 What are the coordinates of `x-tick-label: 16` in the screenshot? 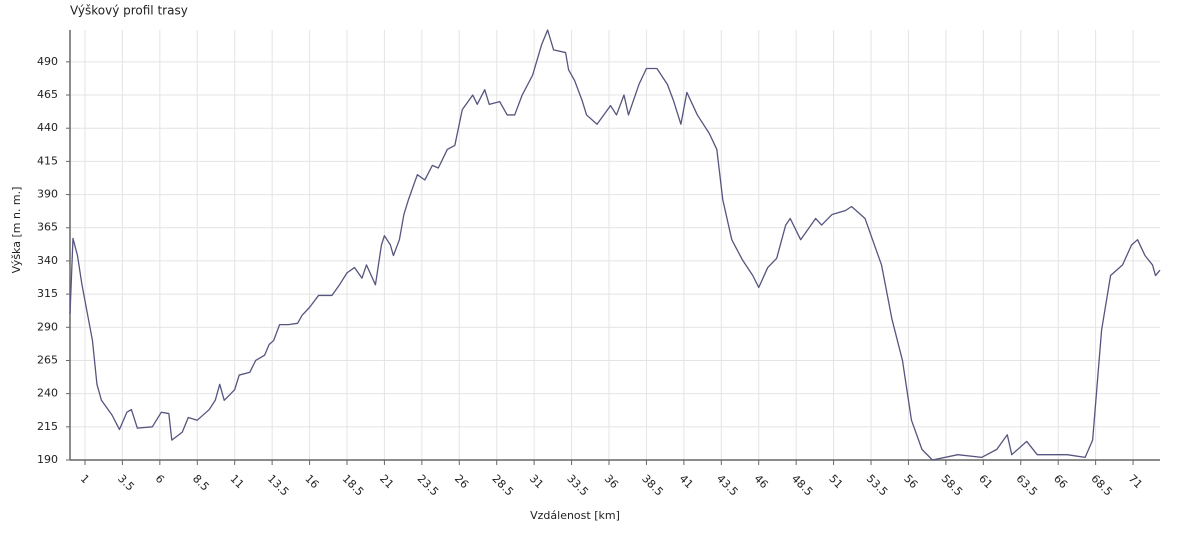 It's located at (311, 481).